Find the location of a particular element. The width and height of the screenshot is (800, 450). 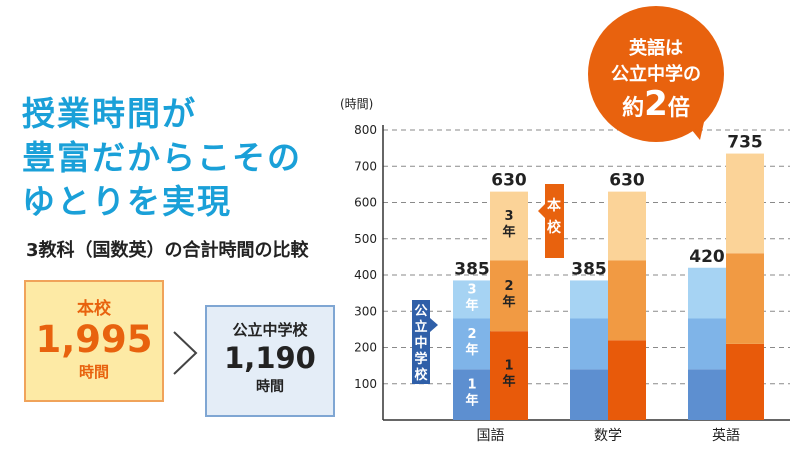

public-legend-char: 校 is located at coordinates (421, 375).